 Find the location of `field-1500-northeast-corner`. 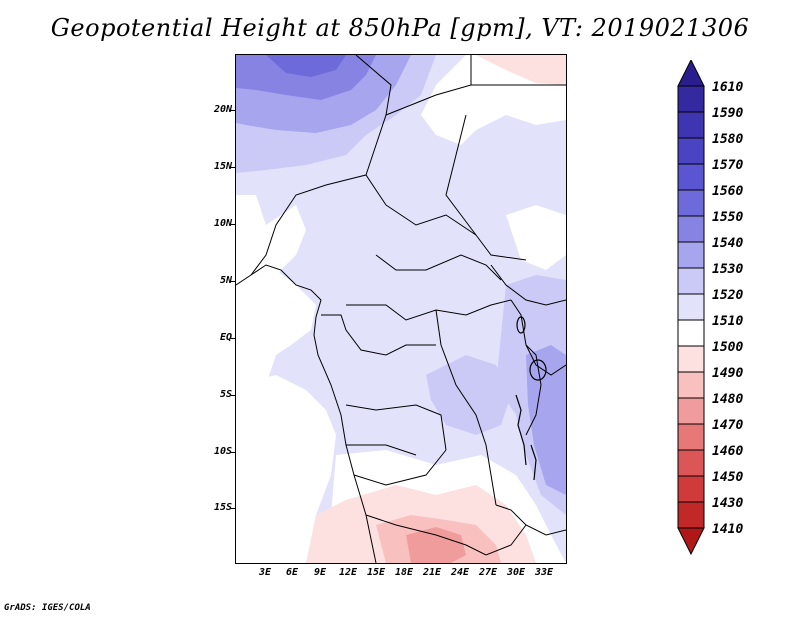

field-1500-northeast-corner is located at coordinates (521, 70).